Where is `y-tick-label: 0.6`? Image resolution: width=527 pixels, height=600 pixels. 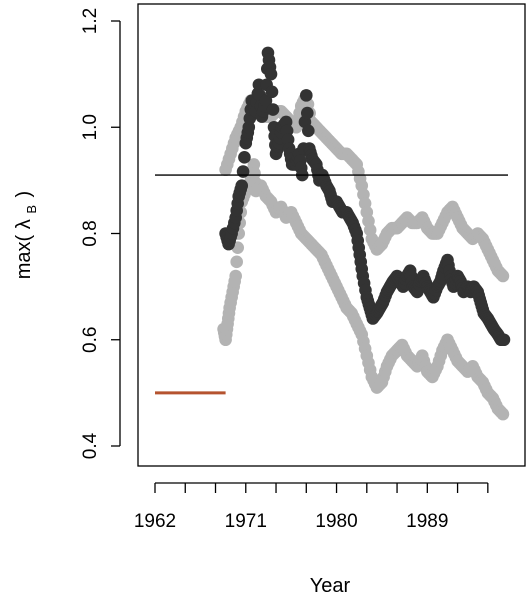
y-tick-label: 0.6 is located at coordinates (90, 340).